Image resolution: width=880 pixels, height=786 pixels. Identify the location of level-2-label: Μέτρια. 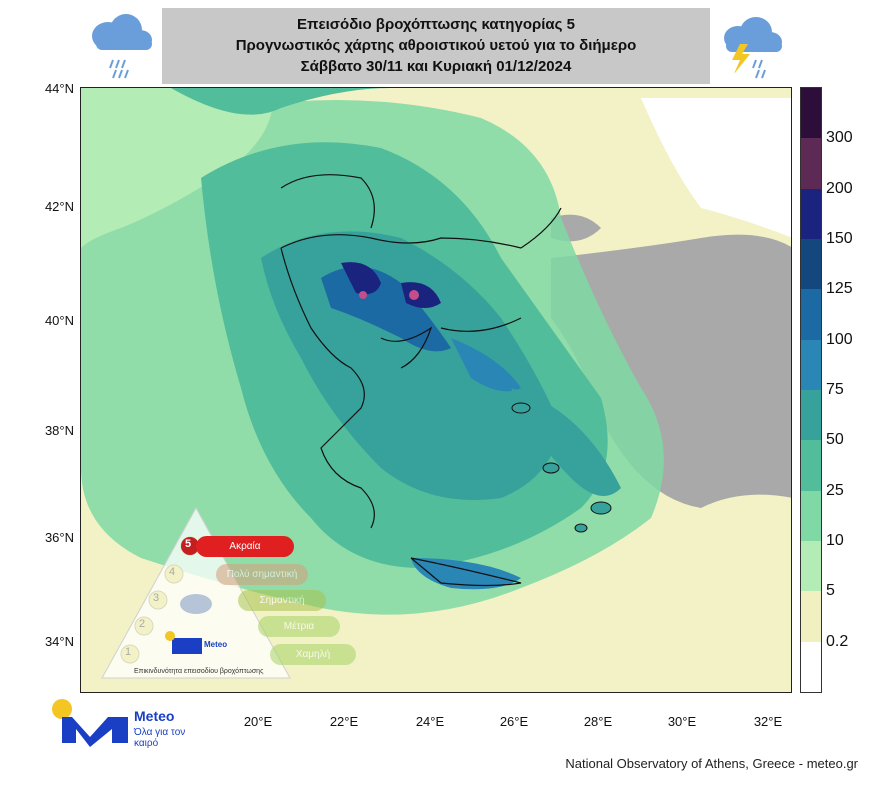
(299, 626).